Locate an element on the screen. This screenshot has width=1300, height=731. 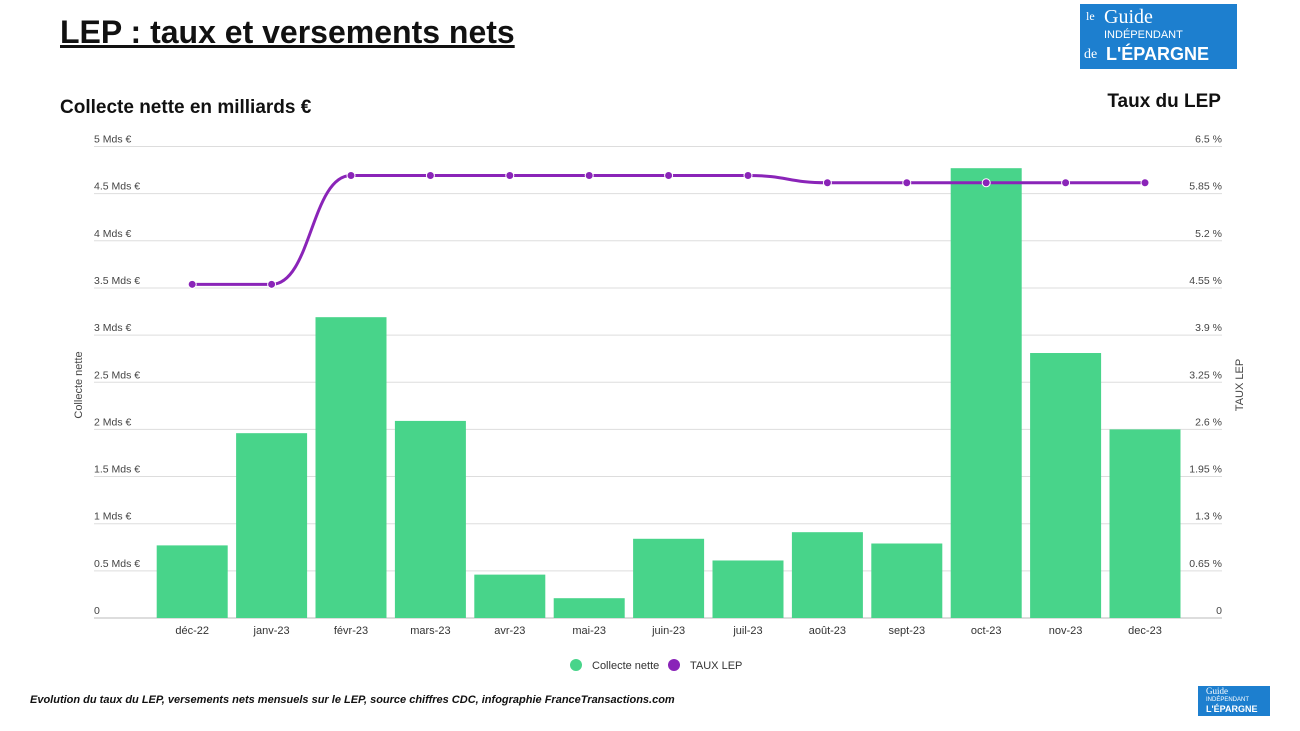
y-tick-label: 0 is located at coordinates (97, 611).